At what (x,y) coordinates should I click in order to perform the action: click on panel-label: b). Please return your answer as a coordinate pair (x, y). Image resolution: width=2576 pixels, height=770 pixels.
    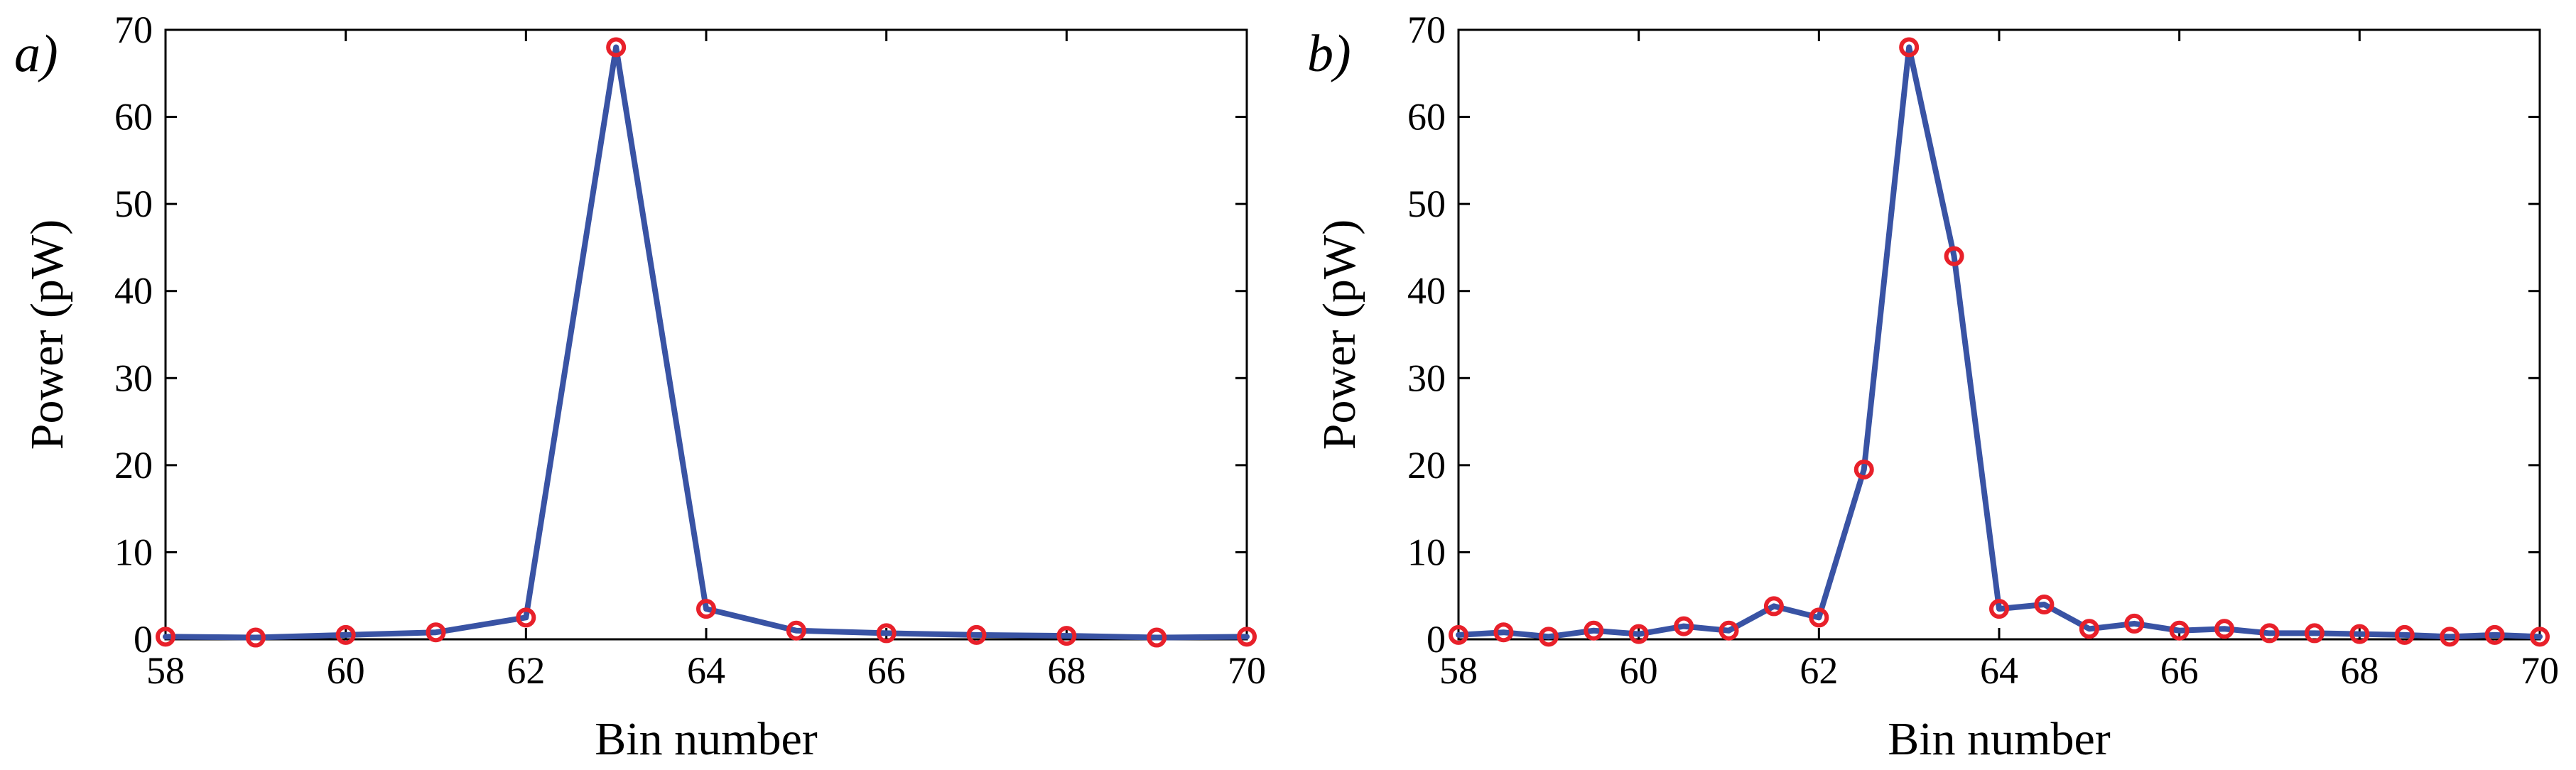
    Looking at the image, I should click on (1329, 54).